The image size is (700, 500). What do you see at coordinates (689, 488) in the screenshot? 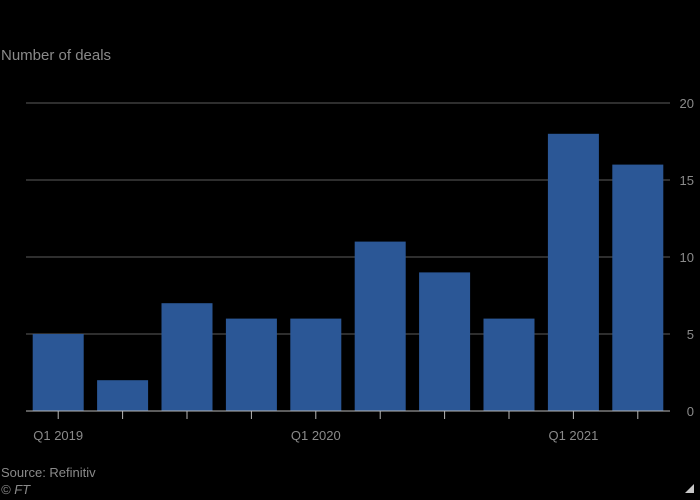
I see `corner-triangle-icon` at bounding box center [689, 488].